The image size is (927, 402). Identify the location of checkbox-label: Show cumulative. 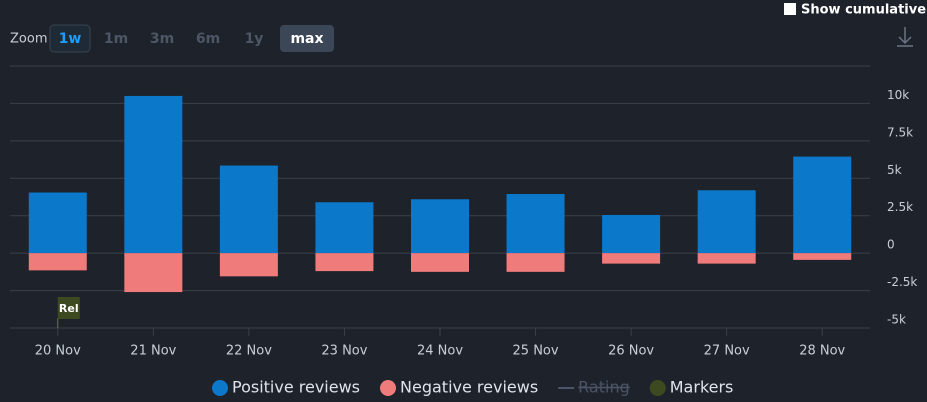
(863, 10).